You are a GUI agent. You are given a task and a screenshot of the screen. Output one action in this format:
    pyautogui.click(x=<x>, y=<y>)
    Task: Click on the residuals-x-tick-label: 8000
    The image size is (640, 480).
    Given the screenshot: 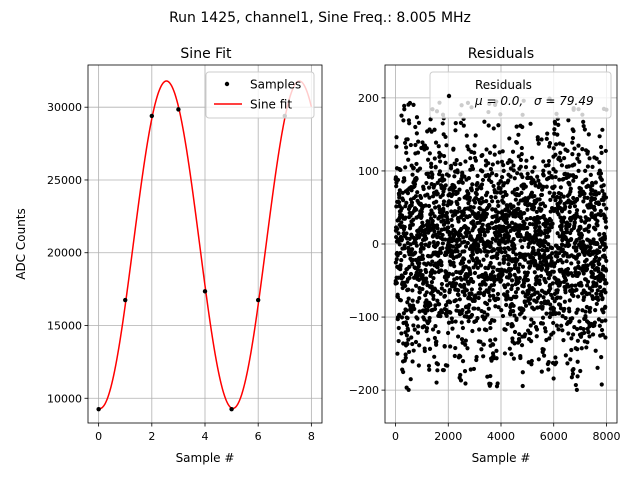 What is the action you would take?
    pyautogui.click(x=606, y=436)
    